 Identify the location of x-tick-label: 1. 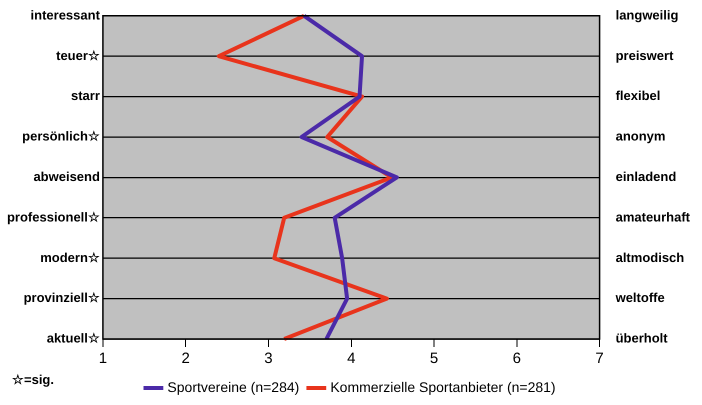
(103, 359).